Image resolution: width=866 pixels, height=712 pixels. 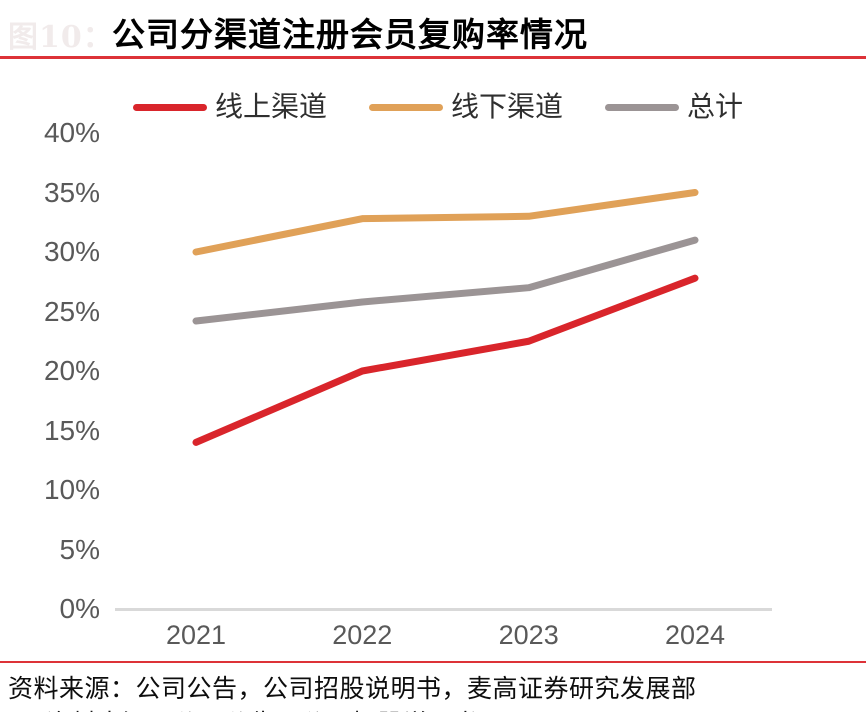 I want to click on source-note: 资料来源：公司公告，公司招股说明书，麦高证券研究发展部, so click(x=352, y=688).